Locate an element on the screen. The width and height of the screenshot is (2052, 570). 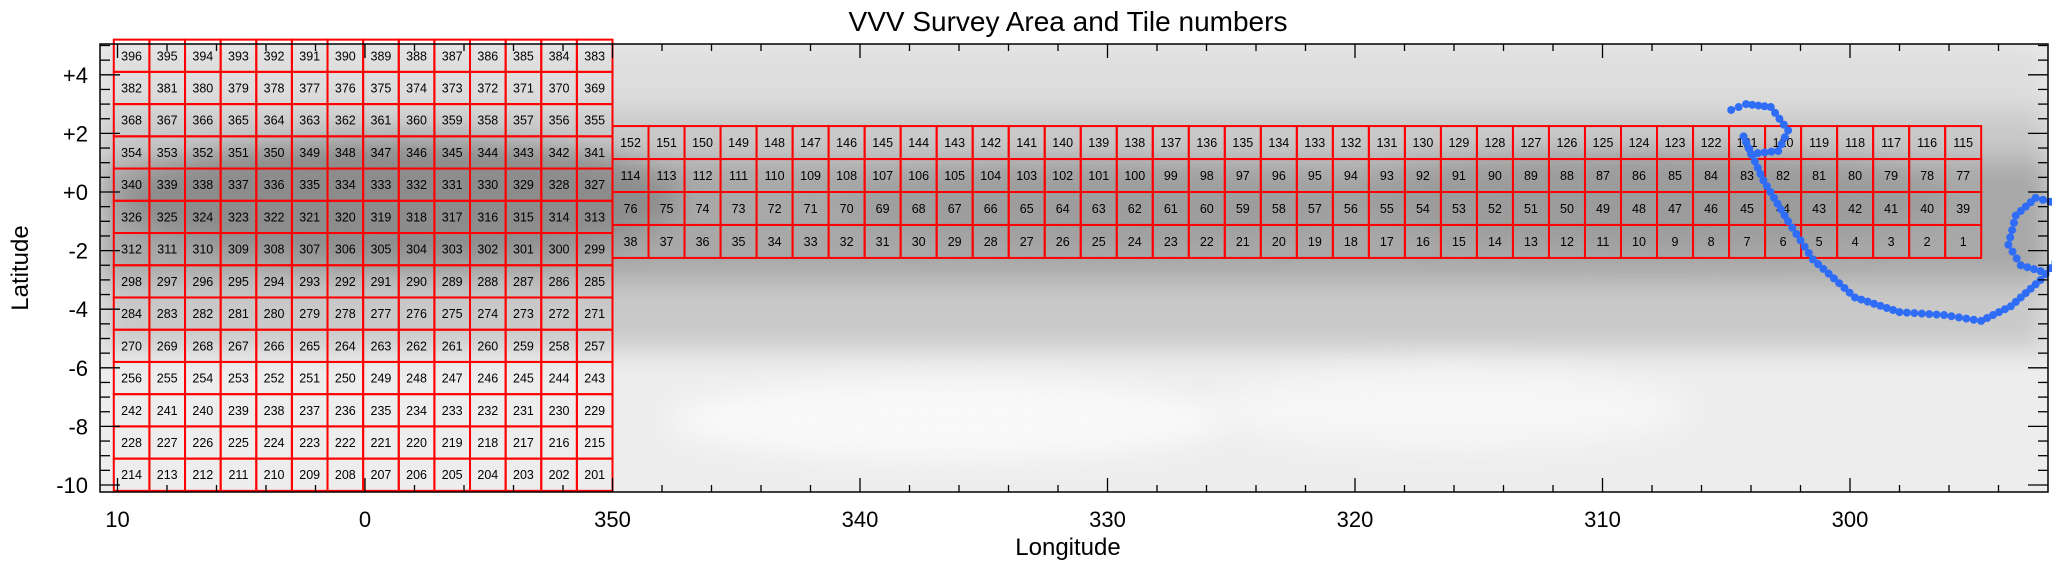
tile-label: 39 is located at coordinates (1963, 209).